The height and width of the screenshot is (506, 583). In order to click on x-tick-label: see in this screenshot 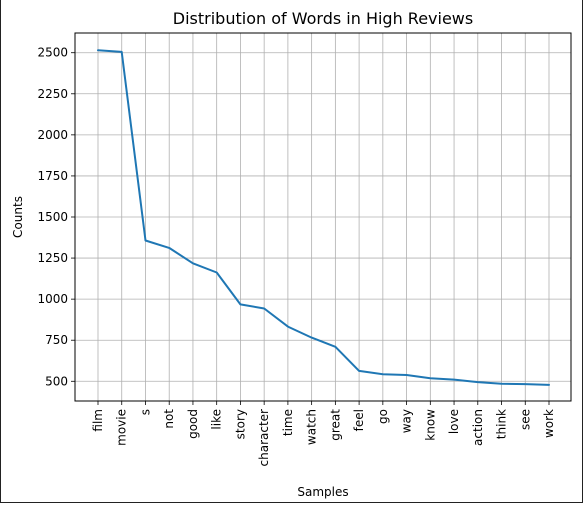, I will do `click(525, 419)`.